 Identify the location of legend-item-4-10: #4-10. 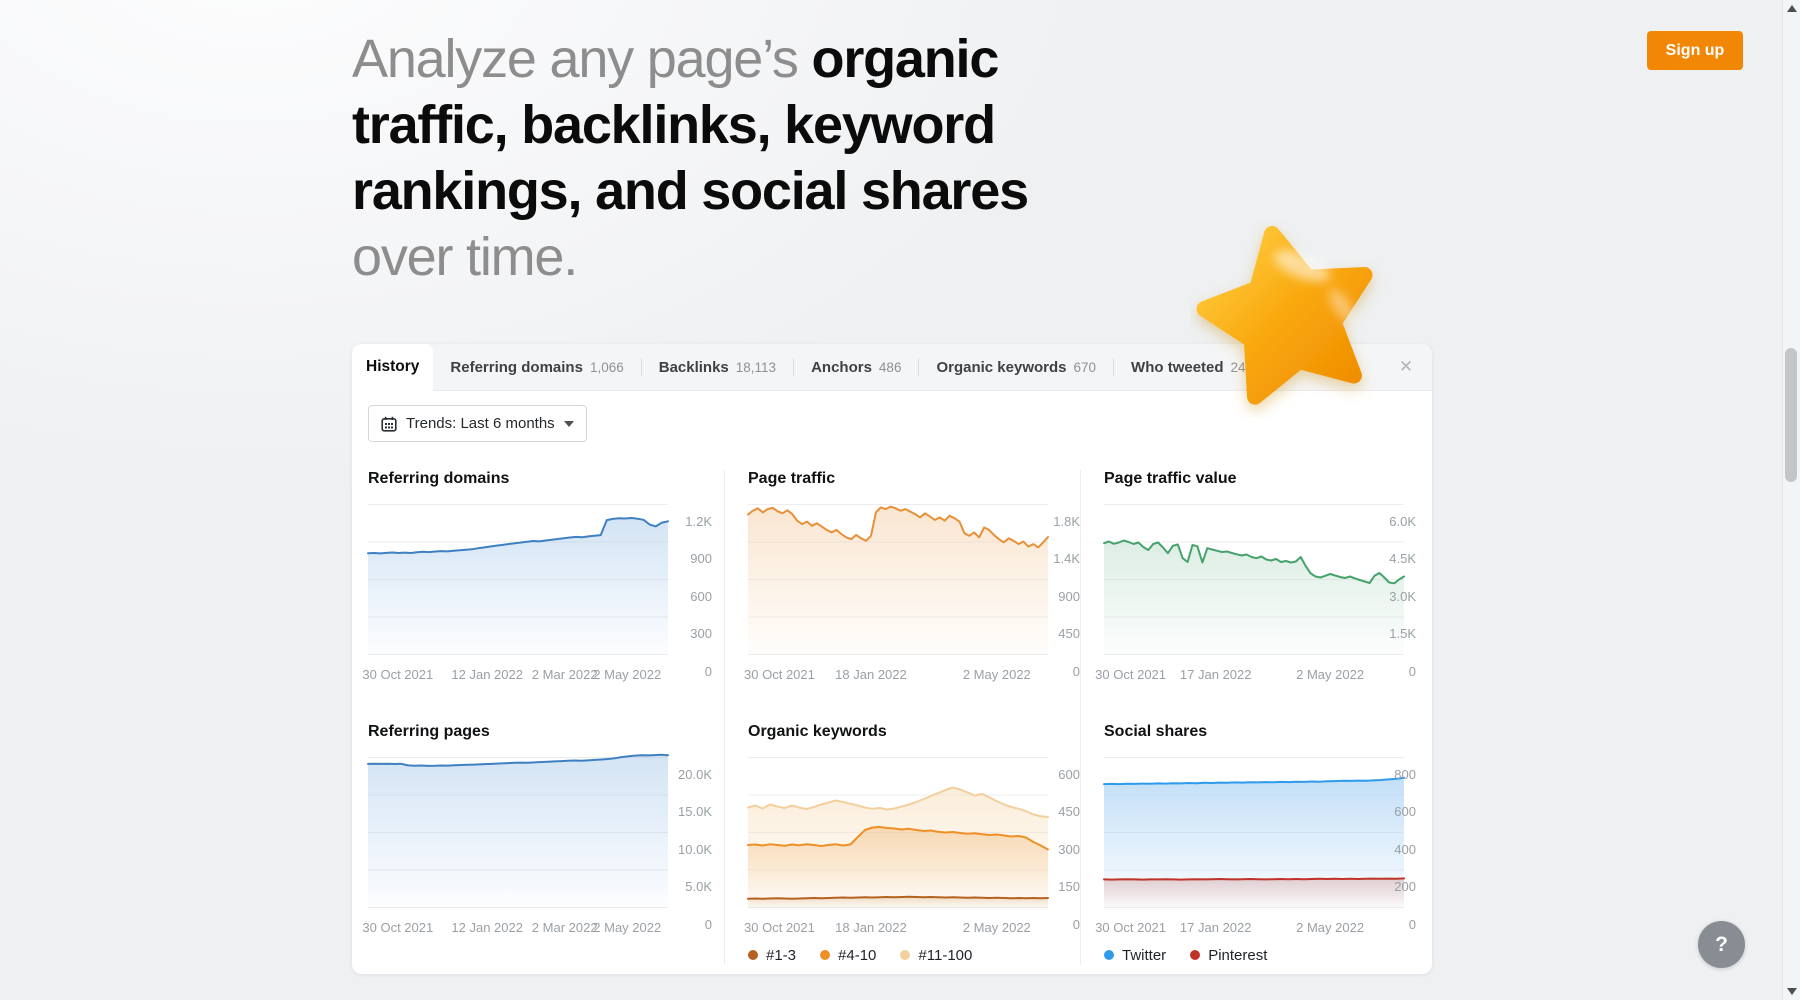
(848, 955).